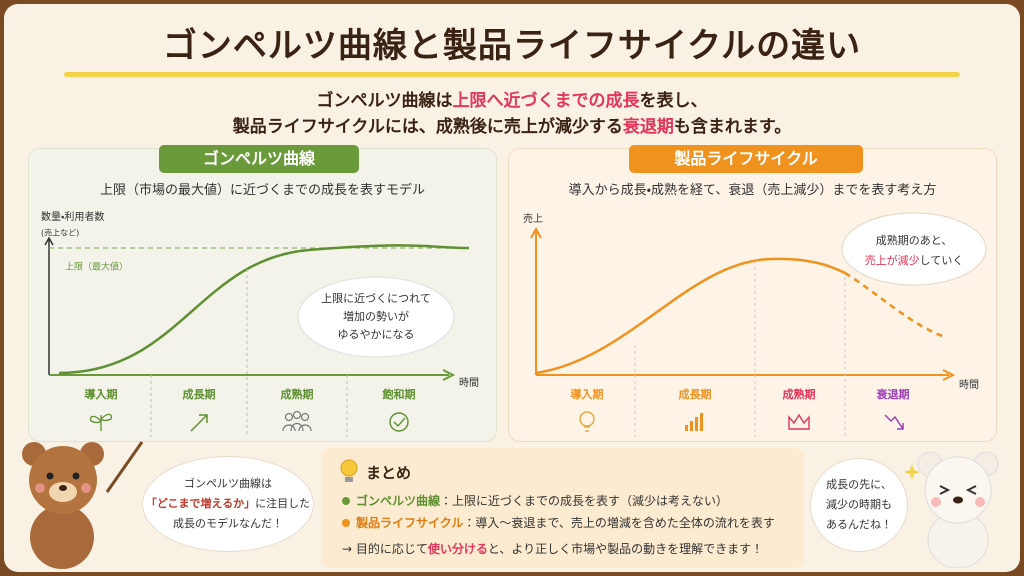  I want to click on speech-text: 成長の先に、, so click(859, 484).